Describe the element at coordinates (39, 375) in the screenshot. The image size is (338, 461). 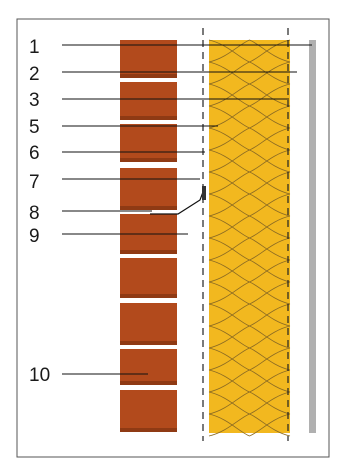
I see `label-10: 10` at that location.